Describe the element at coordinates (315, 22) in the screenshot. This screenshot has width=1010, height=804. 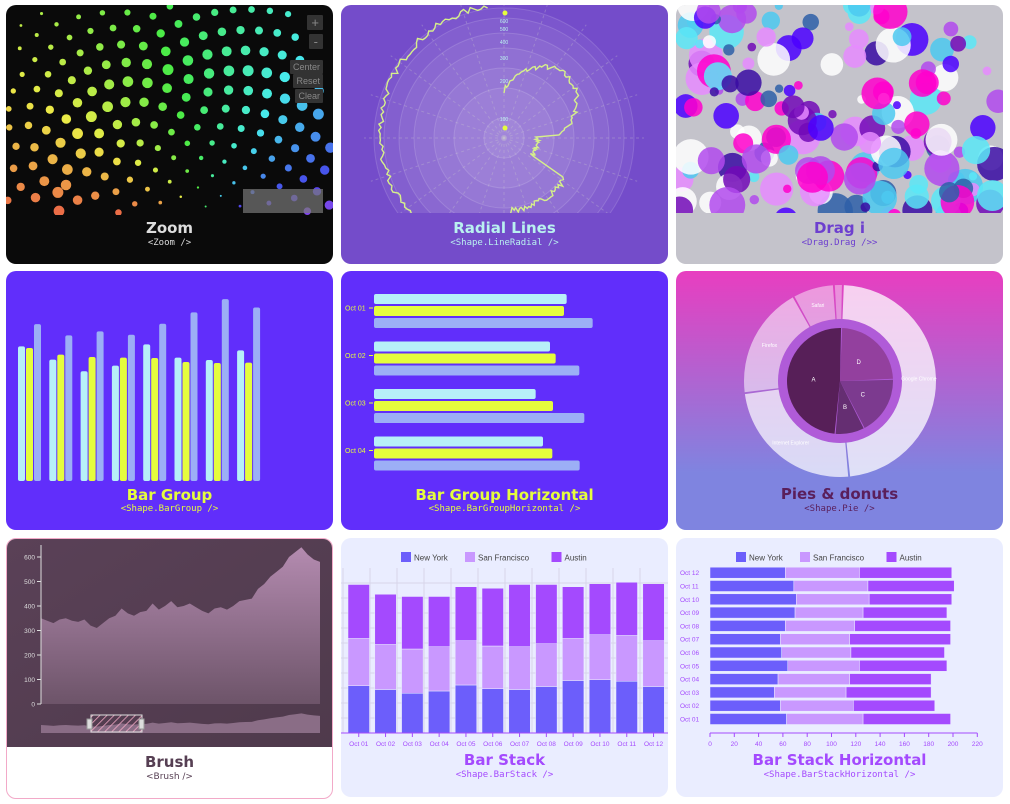
I see `zoom-in-button: +` at that location.